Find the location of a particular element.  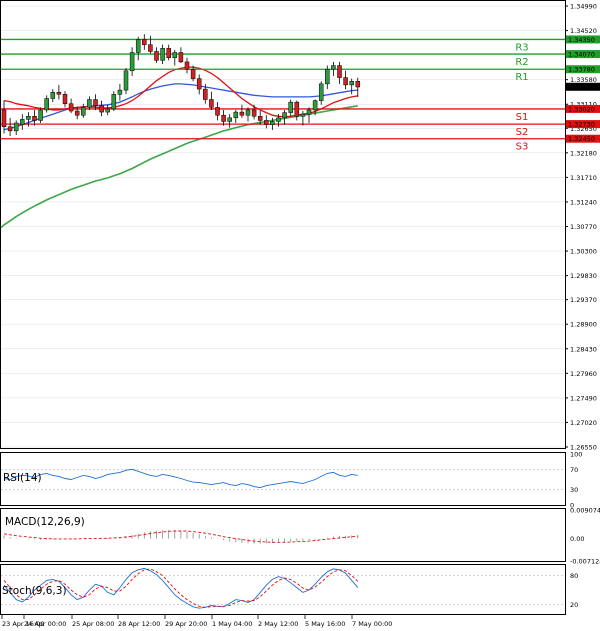

level-tag-label-r1: 1.33780 is located at coordinates (581, 70).